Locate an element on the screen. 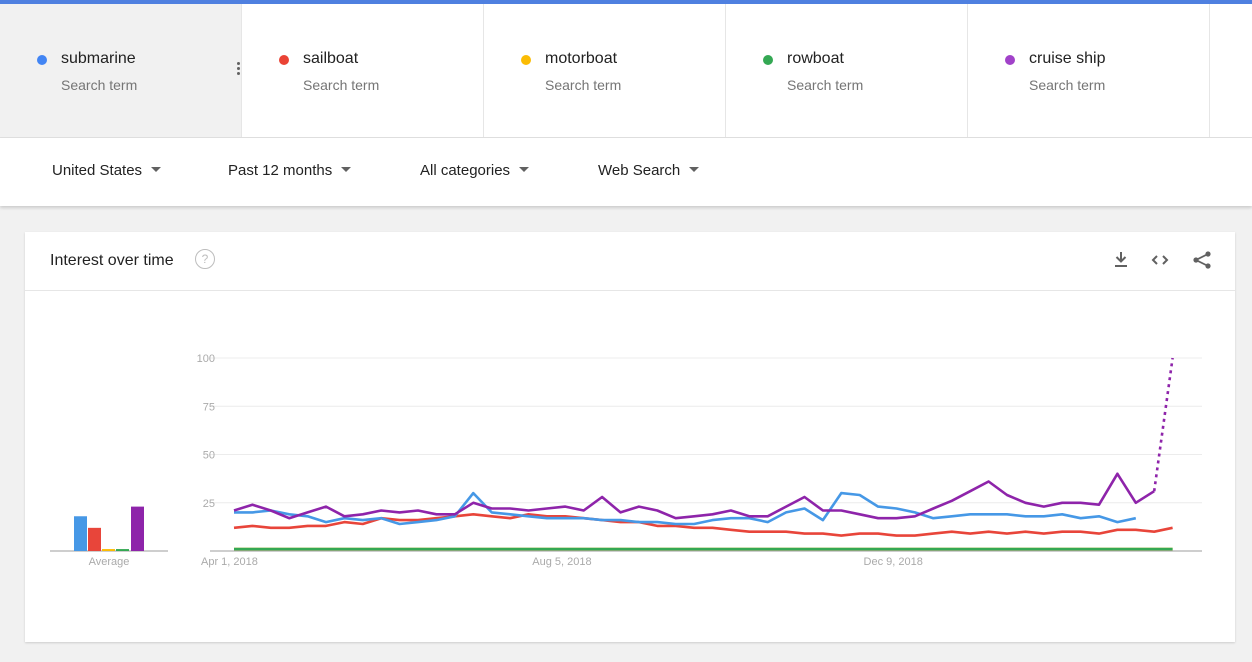 The height and width of the screenshot is (662, 1252). term-card-sailboat: sailboat Search term is located at coordinates (363, 70).